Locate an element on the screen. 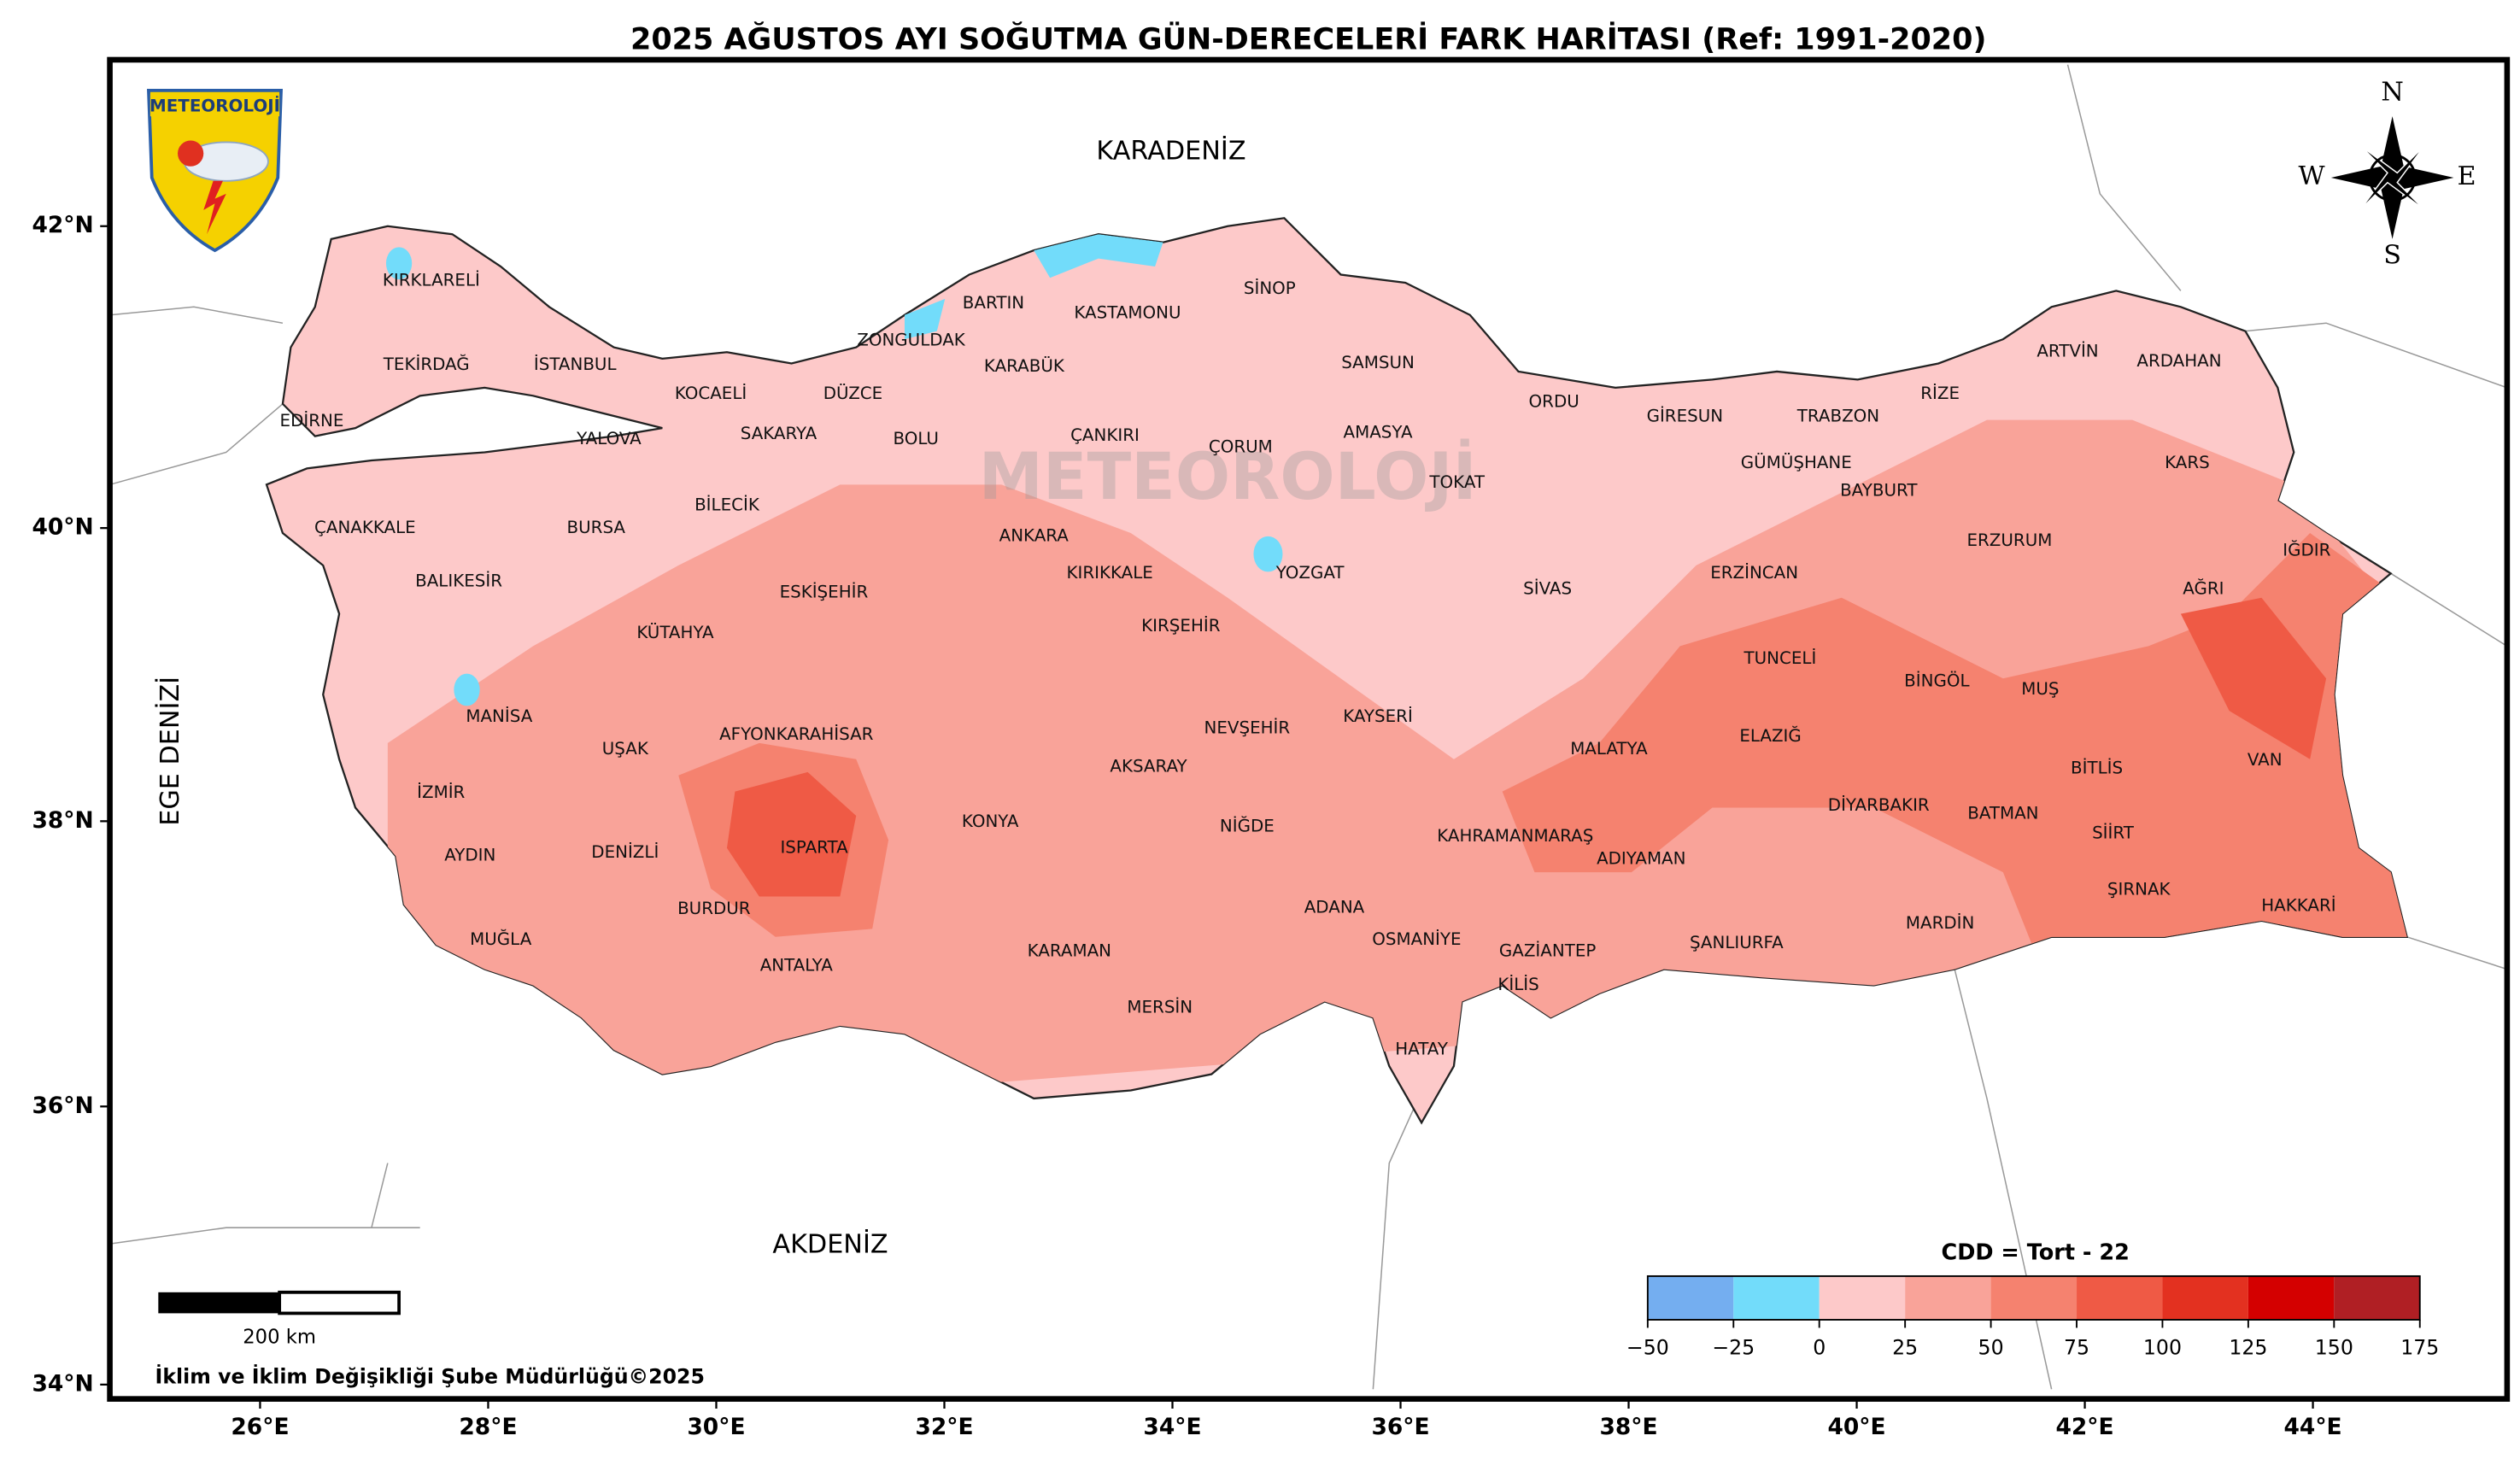 Image resolution: width=2520 pixels, height=1459 pixels. province-label: AĞRI is located at coordinates (2203, 588).